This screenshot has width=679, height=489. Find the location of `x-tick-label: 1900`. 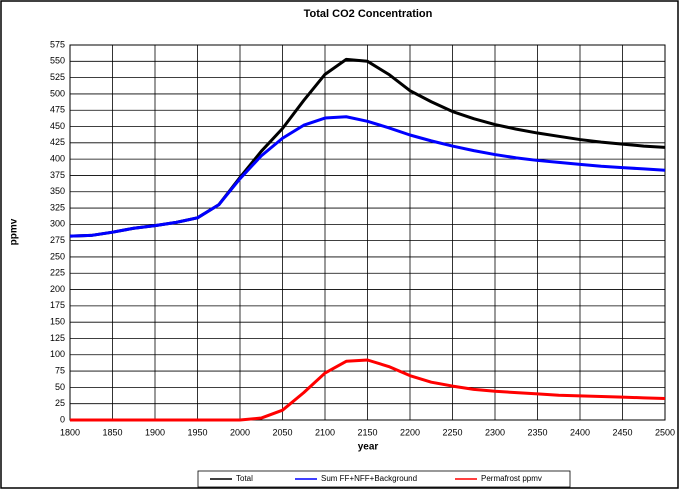

x-tick-label: 1900 is located at coordinates (155, 432).